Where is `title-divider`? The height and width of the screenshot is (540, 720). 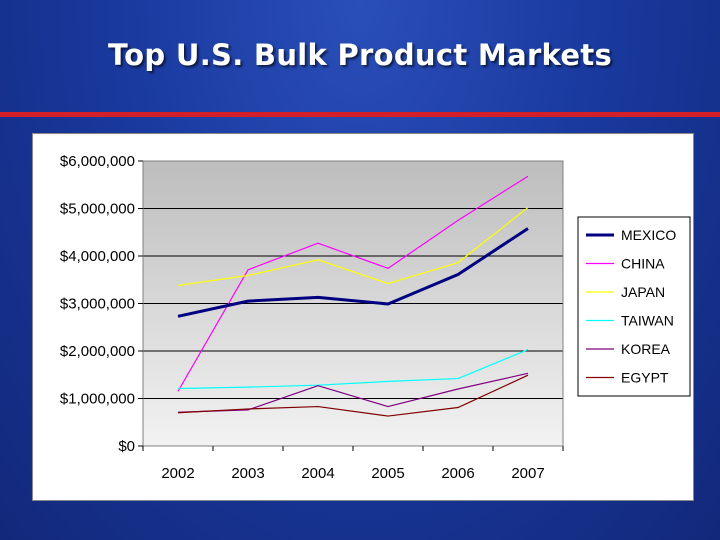
title-divider is located at coordinates (360, 114).